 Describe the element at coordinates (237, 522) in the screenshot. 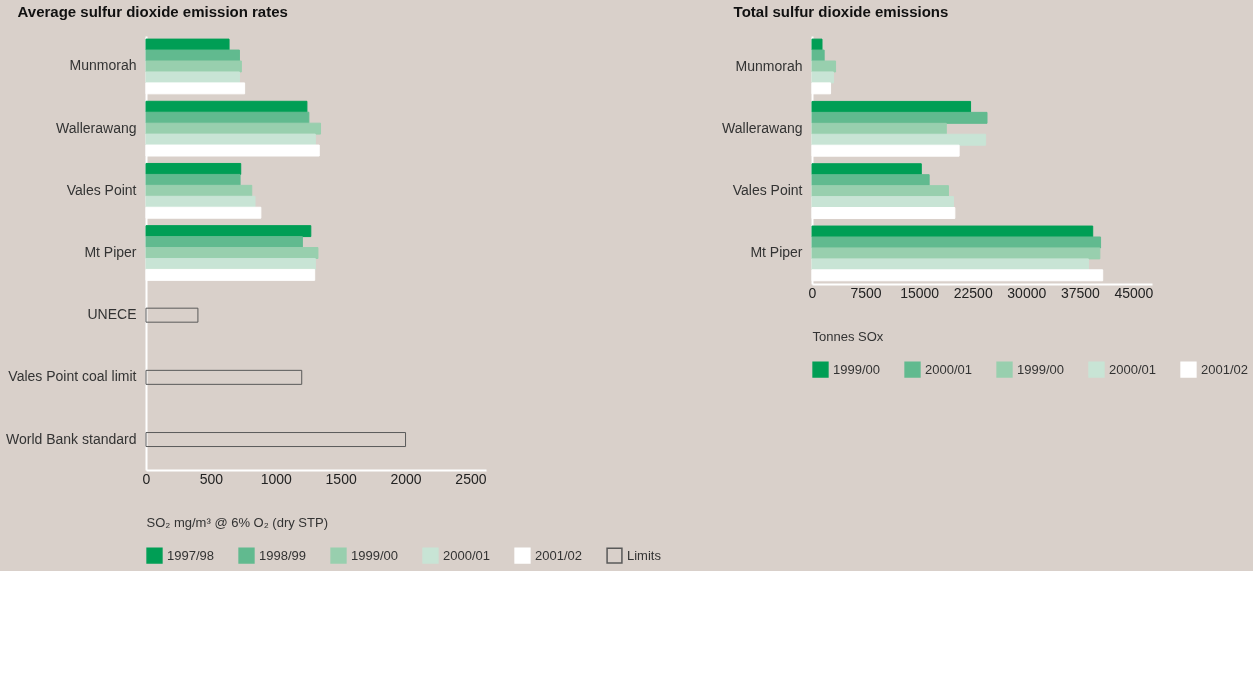

I see `x-axis-title: SO₂ mg/m³ @ 6% O₂ (dry STP)` at that location.